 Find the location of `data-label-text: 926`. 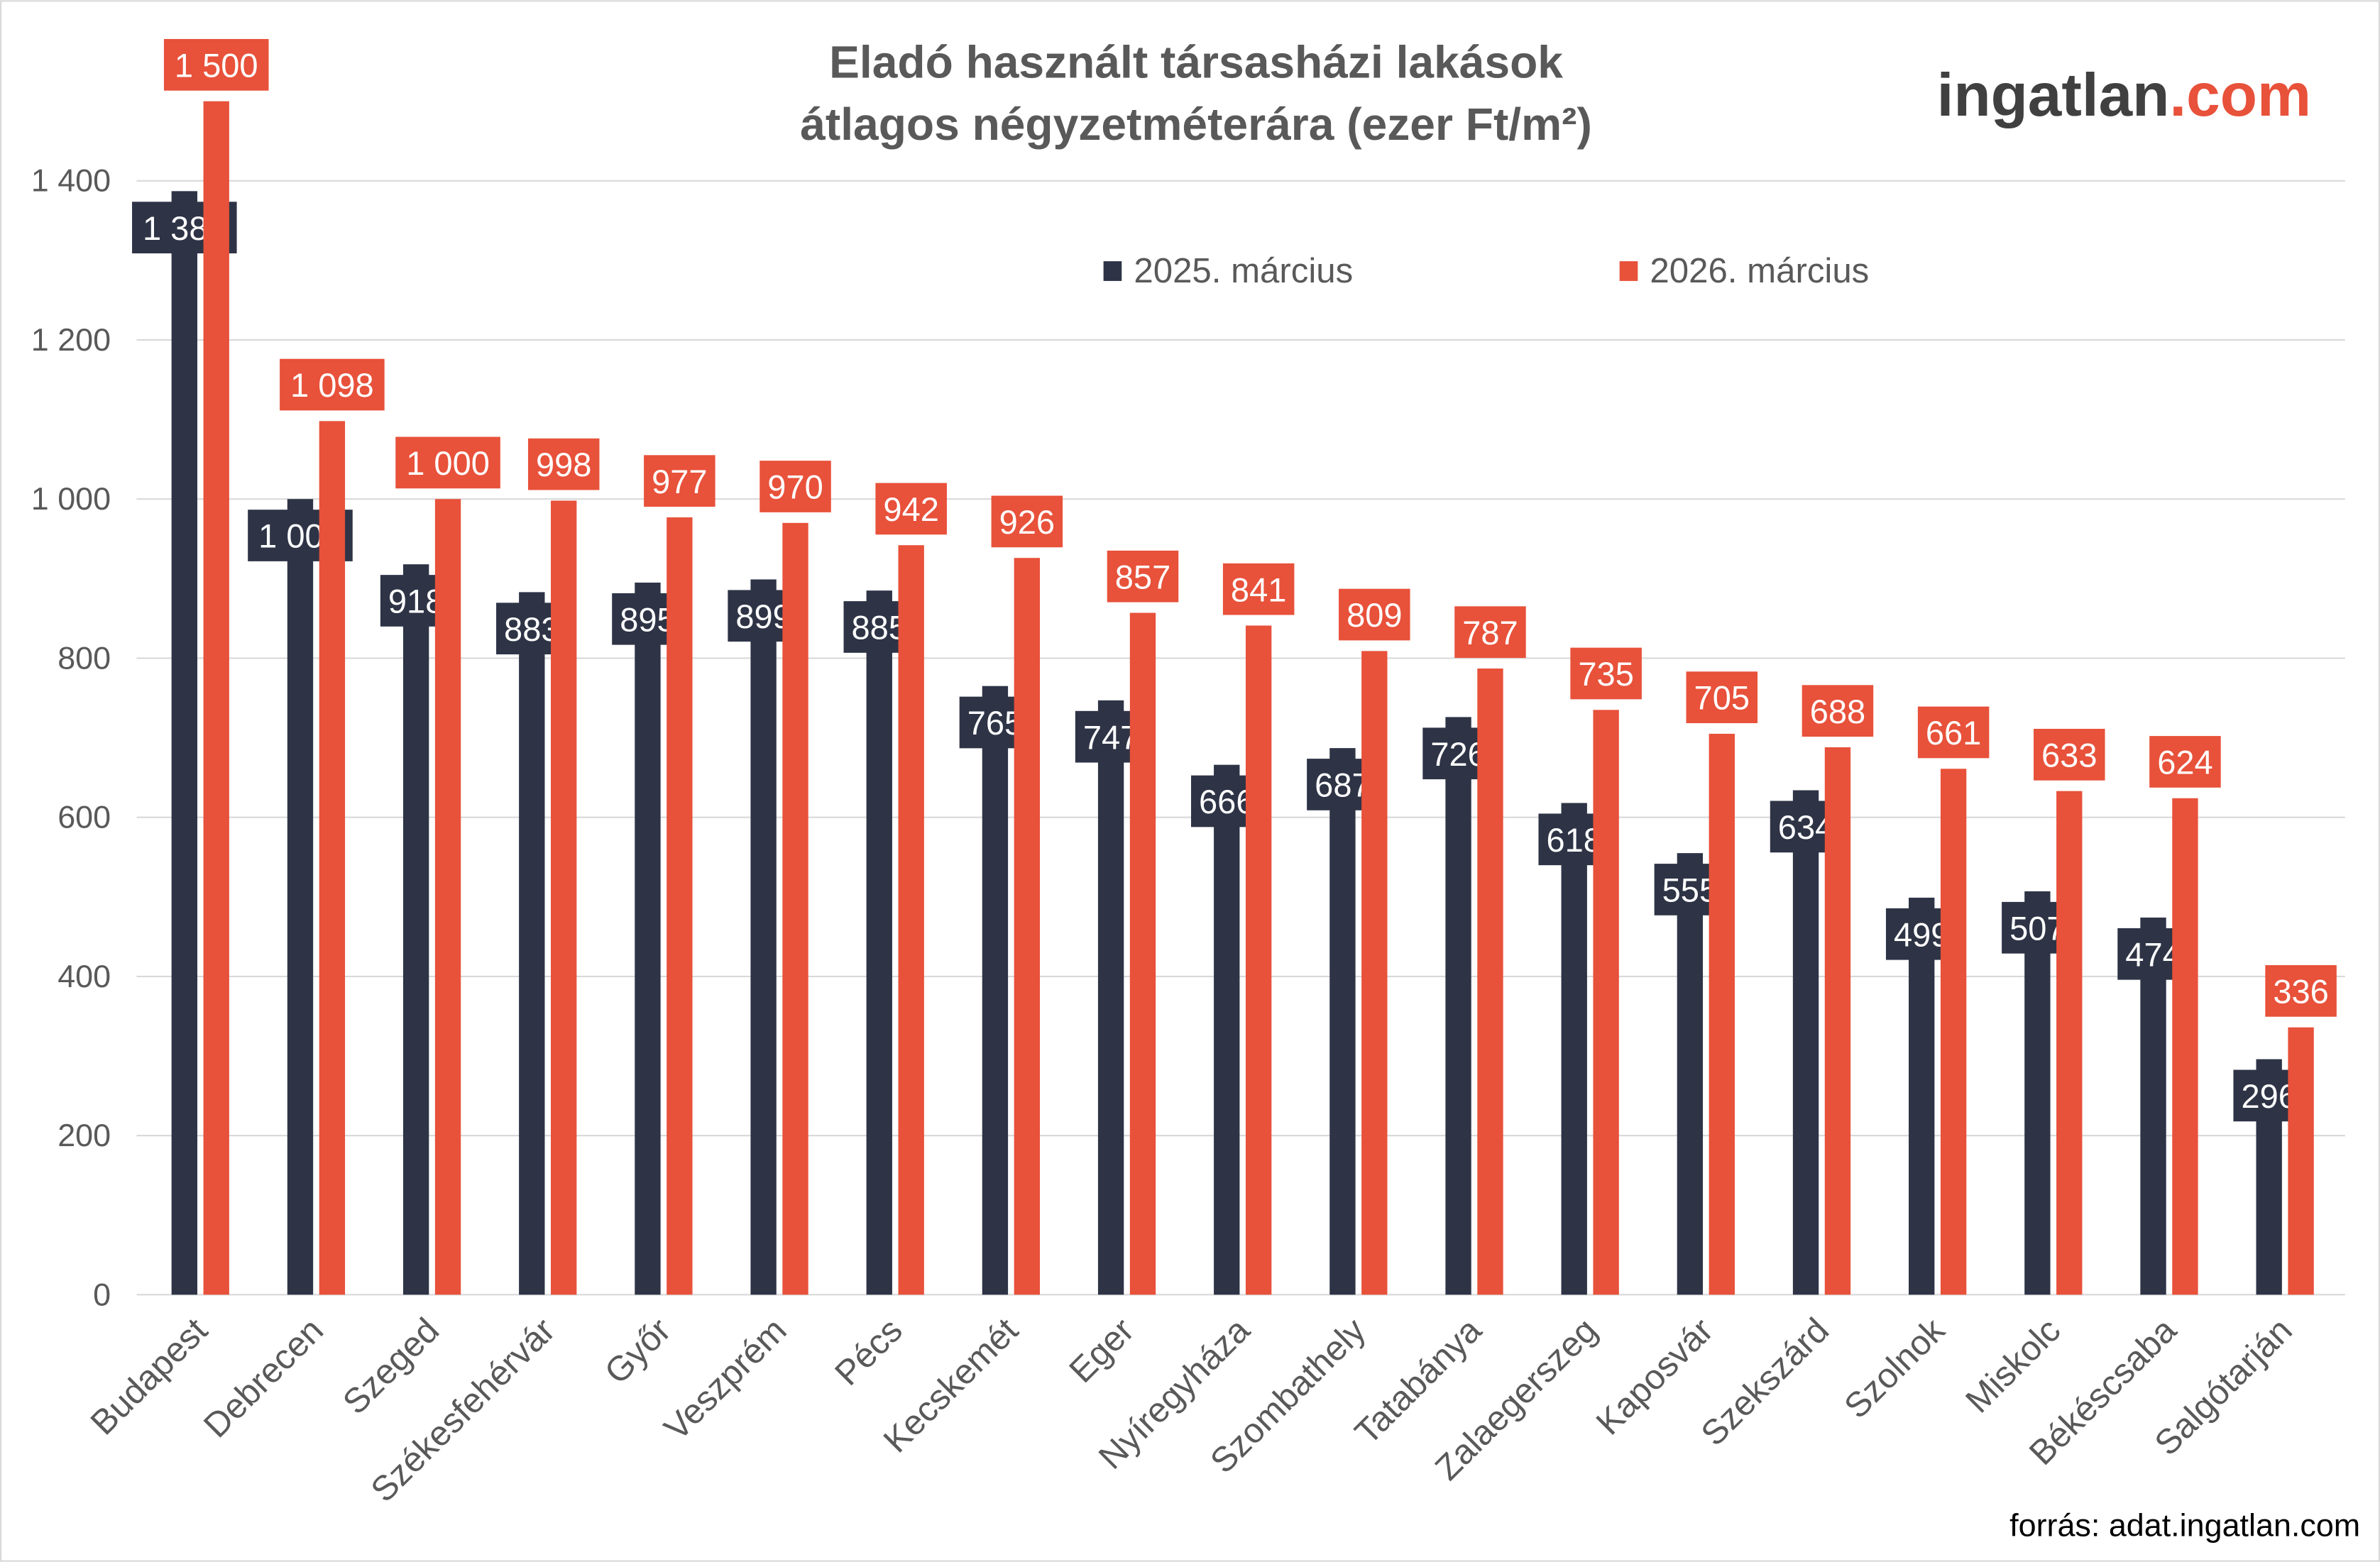

data-label-text: 926 is located at coordinates (1027, 522).